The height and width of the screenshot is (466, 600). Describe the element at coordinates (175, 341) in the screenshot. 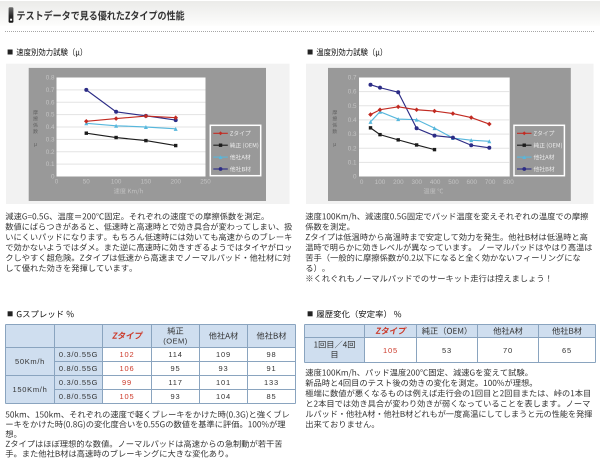

I see `svg-text: (OEM)` at that location.